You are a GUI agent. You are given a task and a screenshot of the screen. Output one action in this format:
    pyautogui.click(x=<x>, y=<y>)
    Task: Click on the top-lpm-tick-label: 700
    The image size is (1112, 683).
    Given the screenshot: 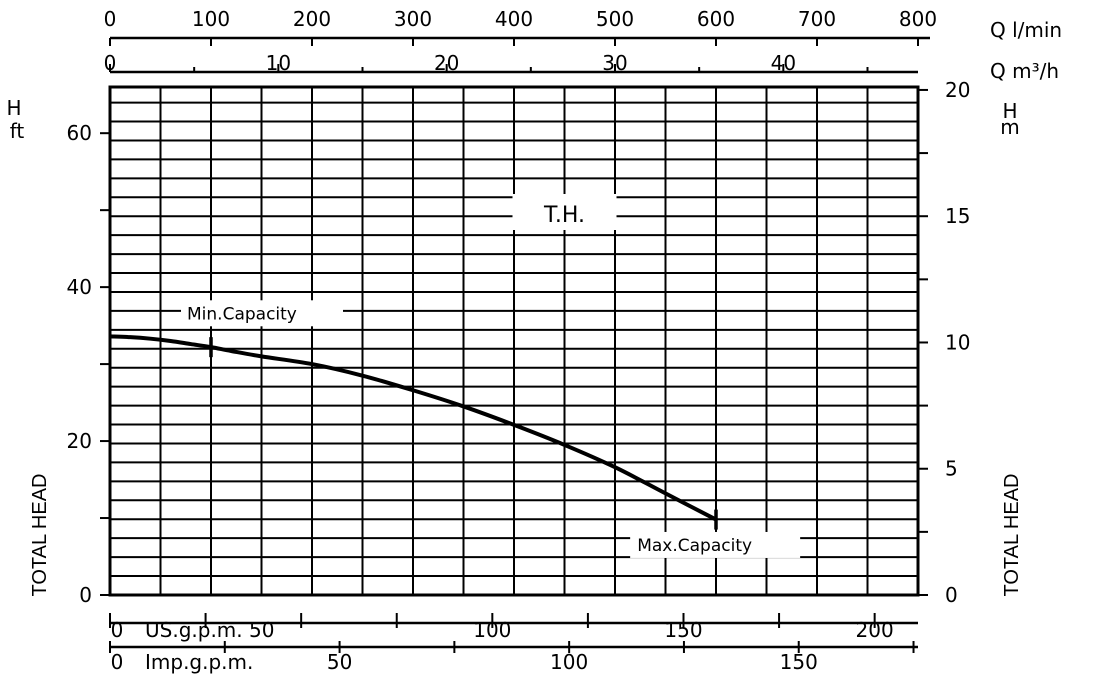 What is the action you would take?
    pyautogui.click(x=817, y=19)
    